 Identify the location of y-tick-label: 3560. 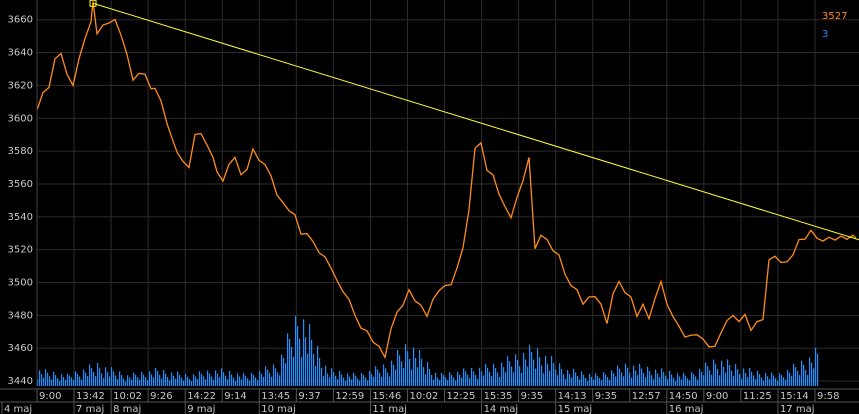
(20, 184).